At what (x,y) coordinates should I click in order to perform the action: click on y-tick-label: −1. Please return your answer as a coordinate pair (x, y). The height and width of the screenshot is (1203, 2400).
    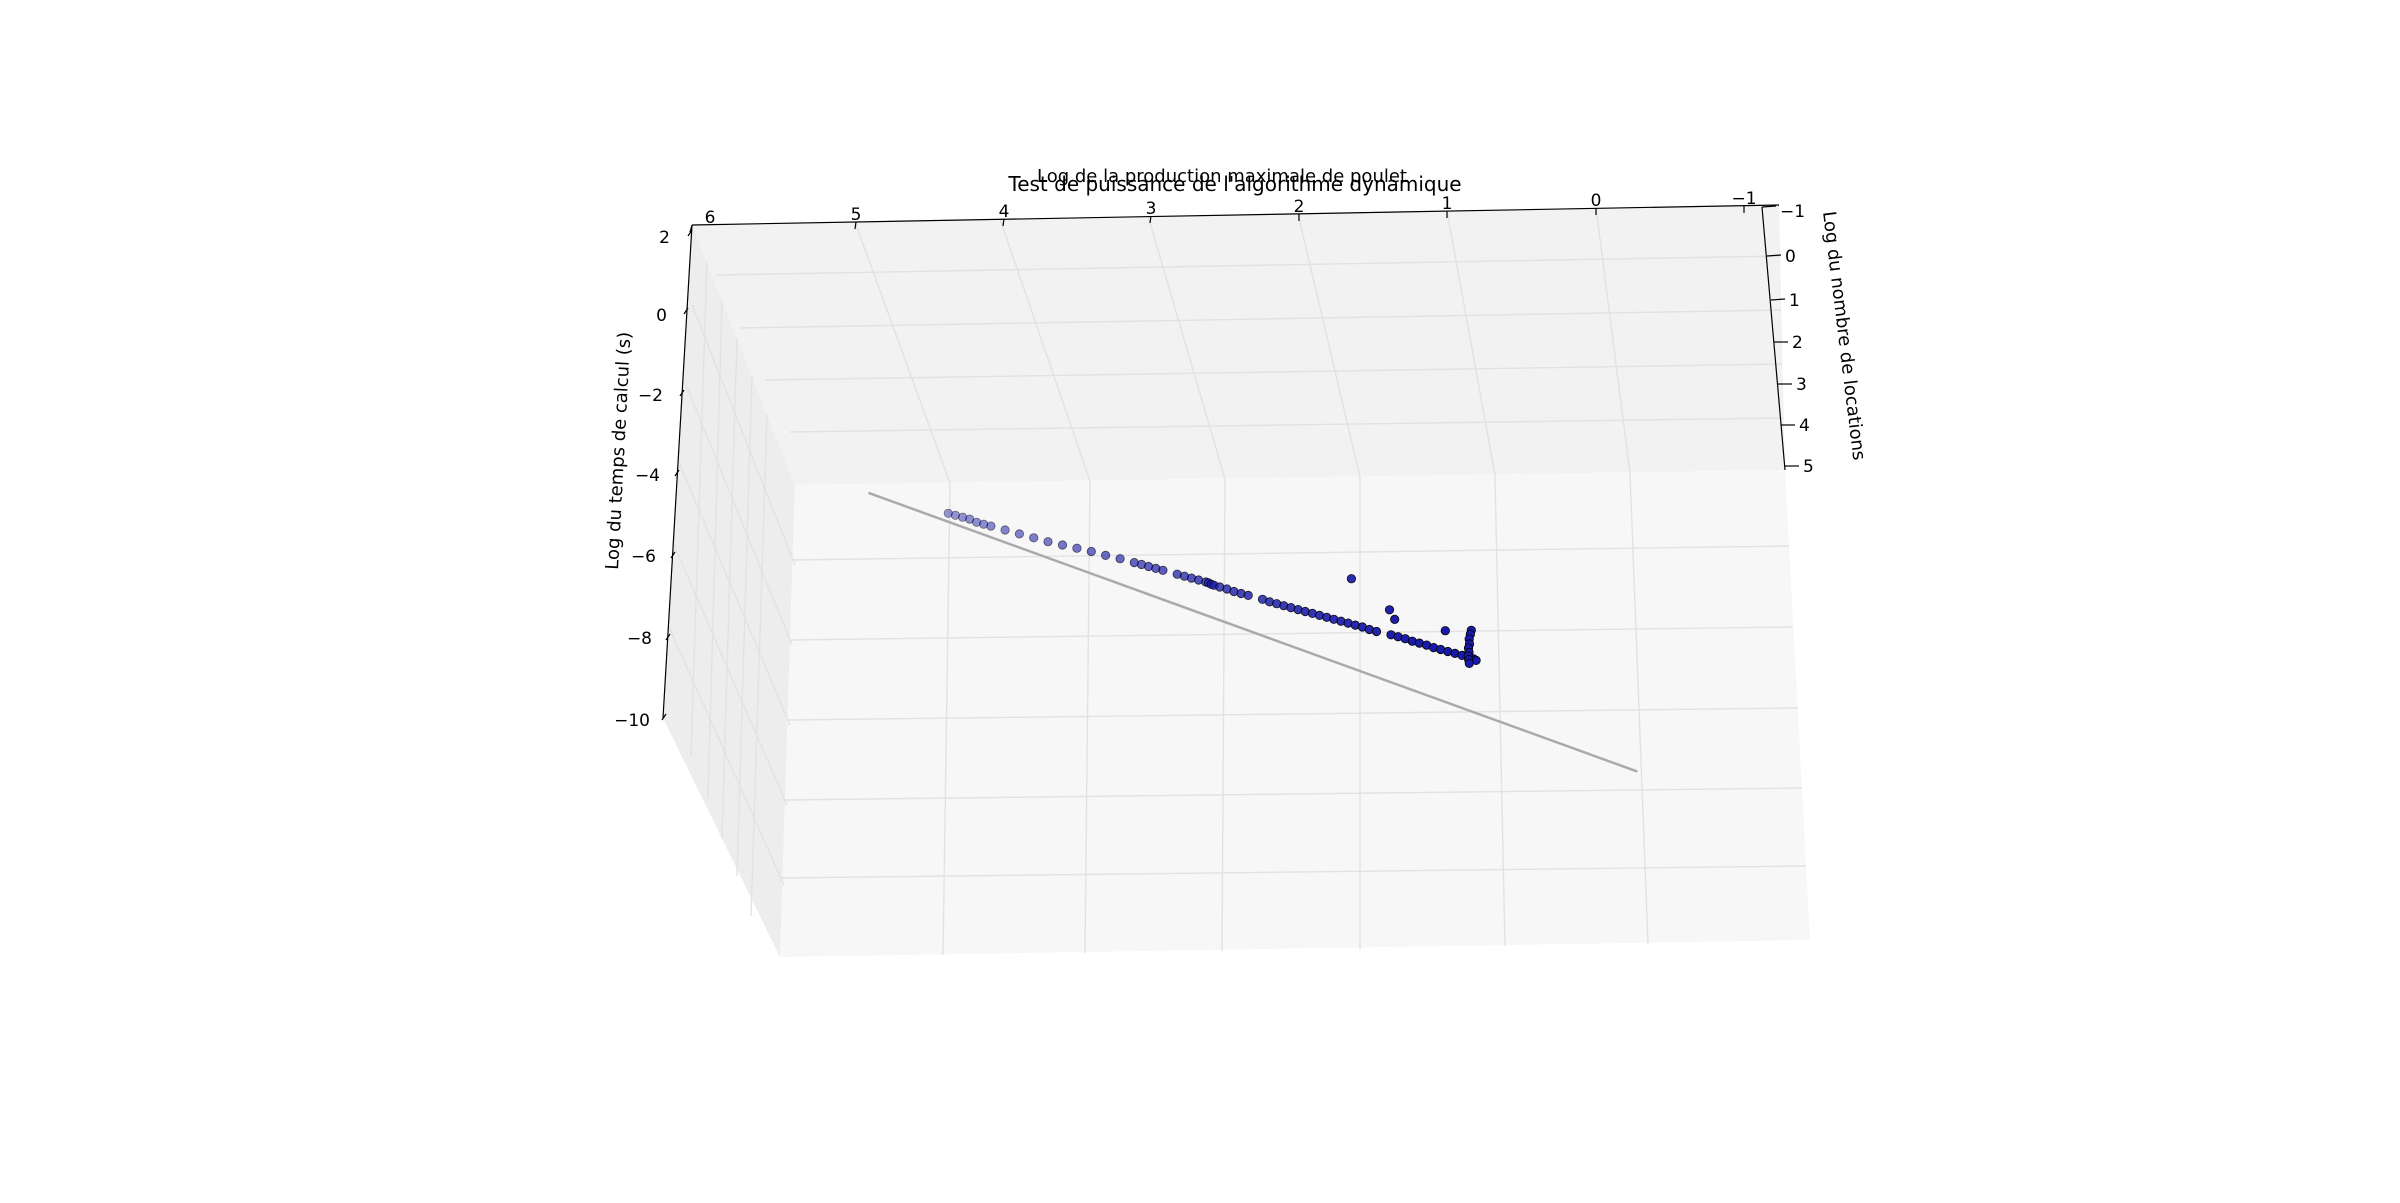
    Looking at the image, I should click on (1792, 212).